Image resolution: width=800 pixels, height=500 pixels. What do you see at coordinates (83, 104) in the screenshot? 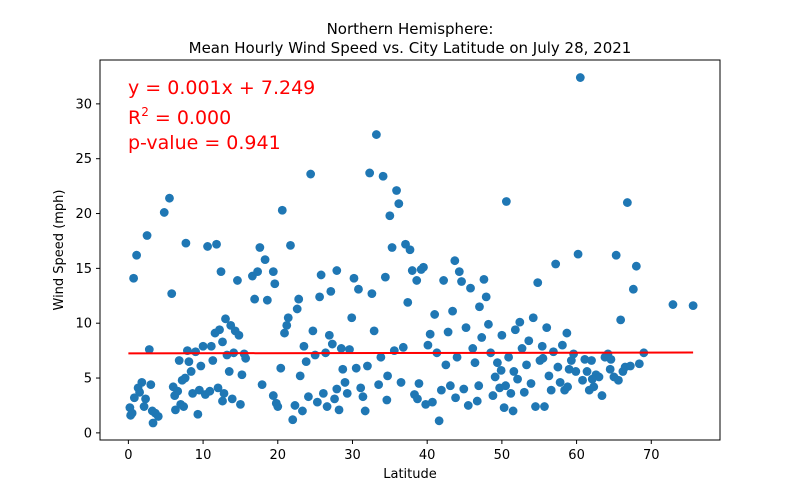
I see `y-tick-label: 30` at bounding box center [83, 104].